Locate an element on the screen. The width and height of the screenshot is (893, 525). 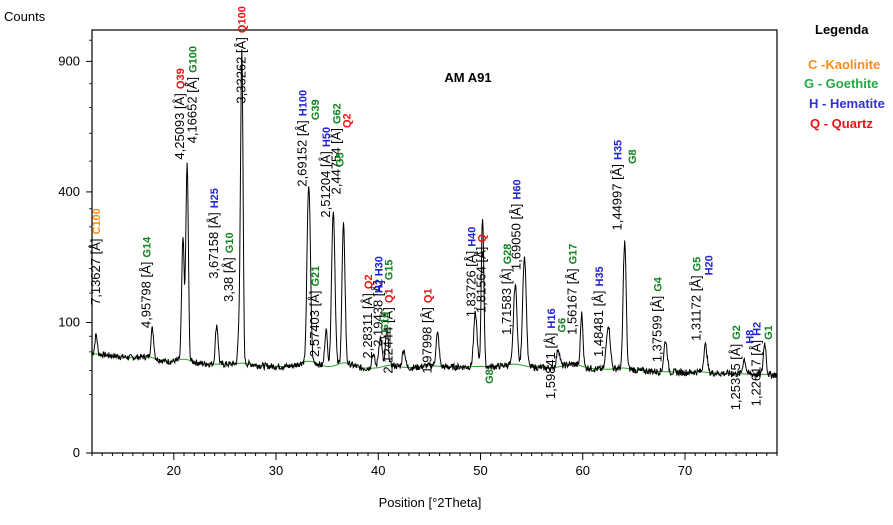
peak-phase-label: H25 is located at coordinates (215, 198).